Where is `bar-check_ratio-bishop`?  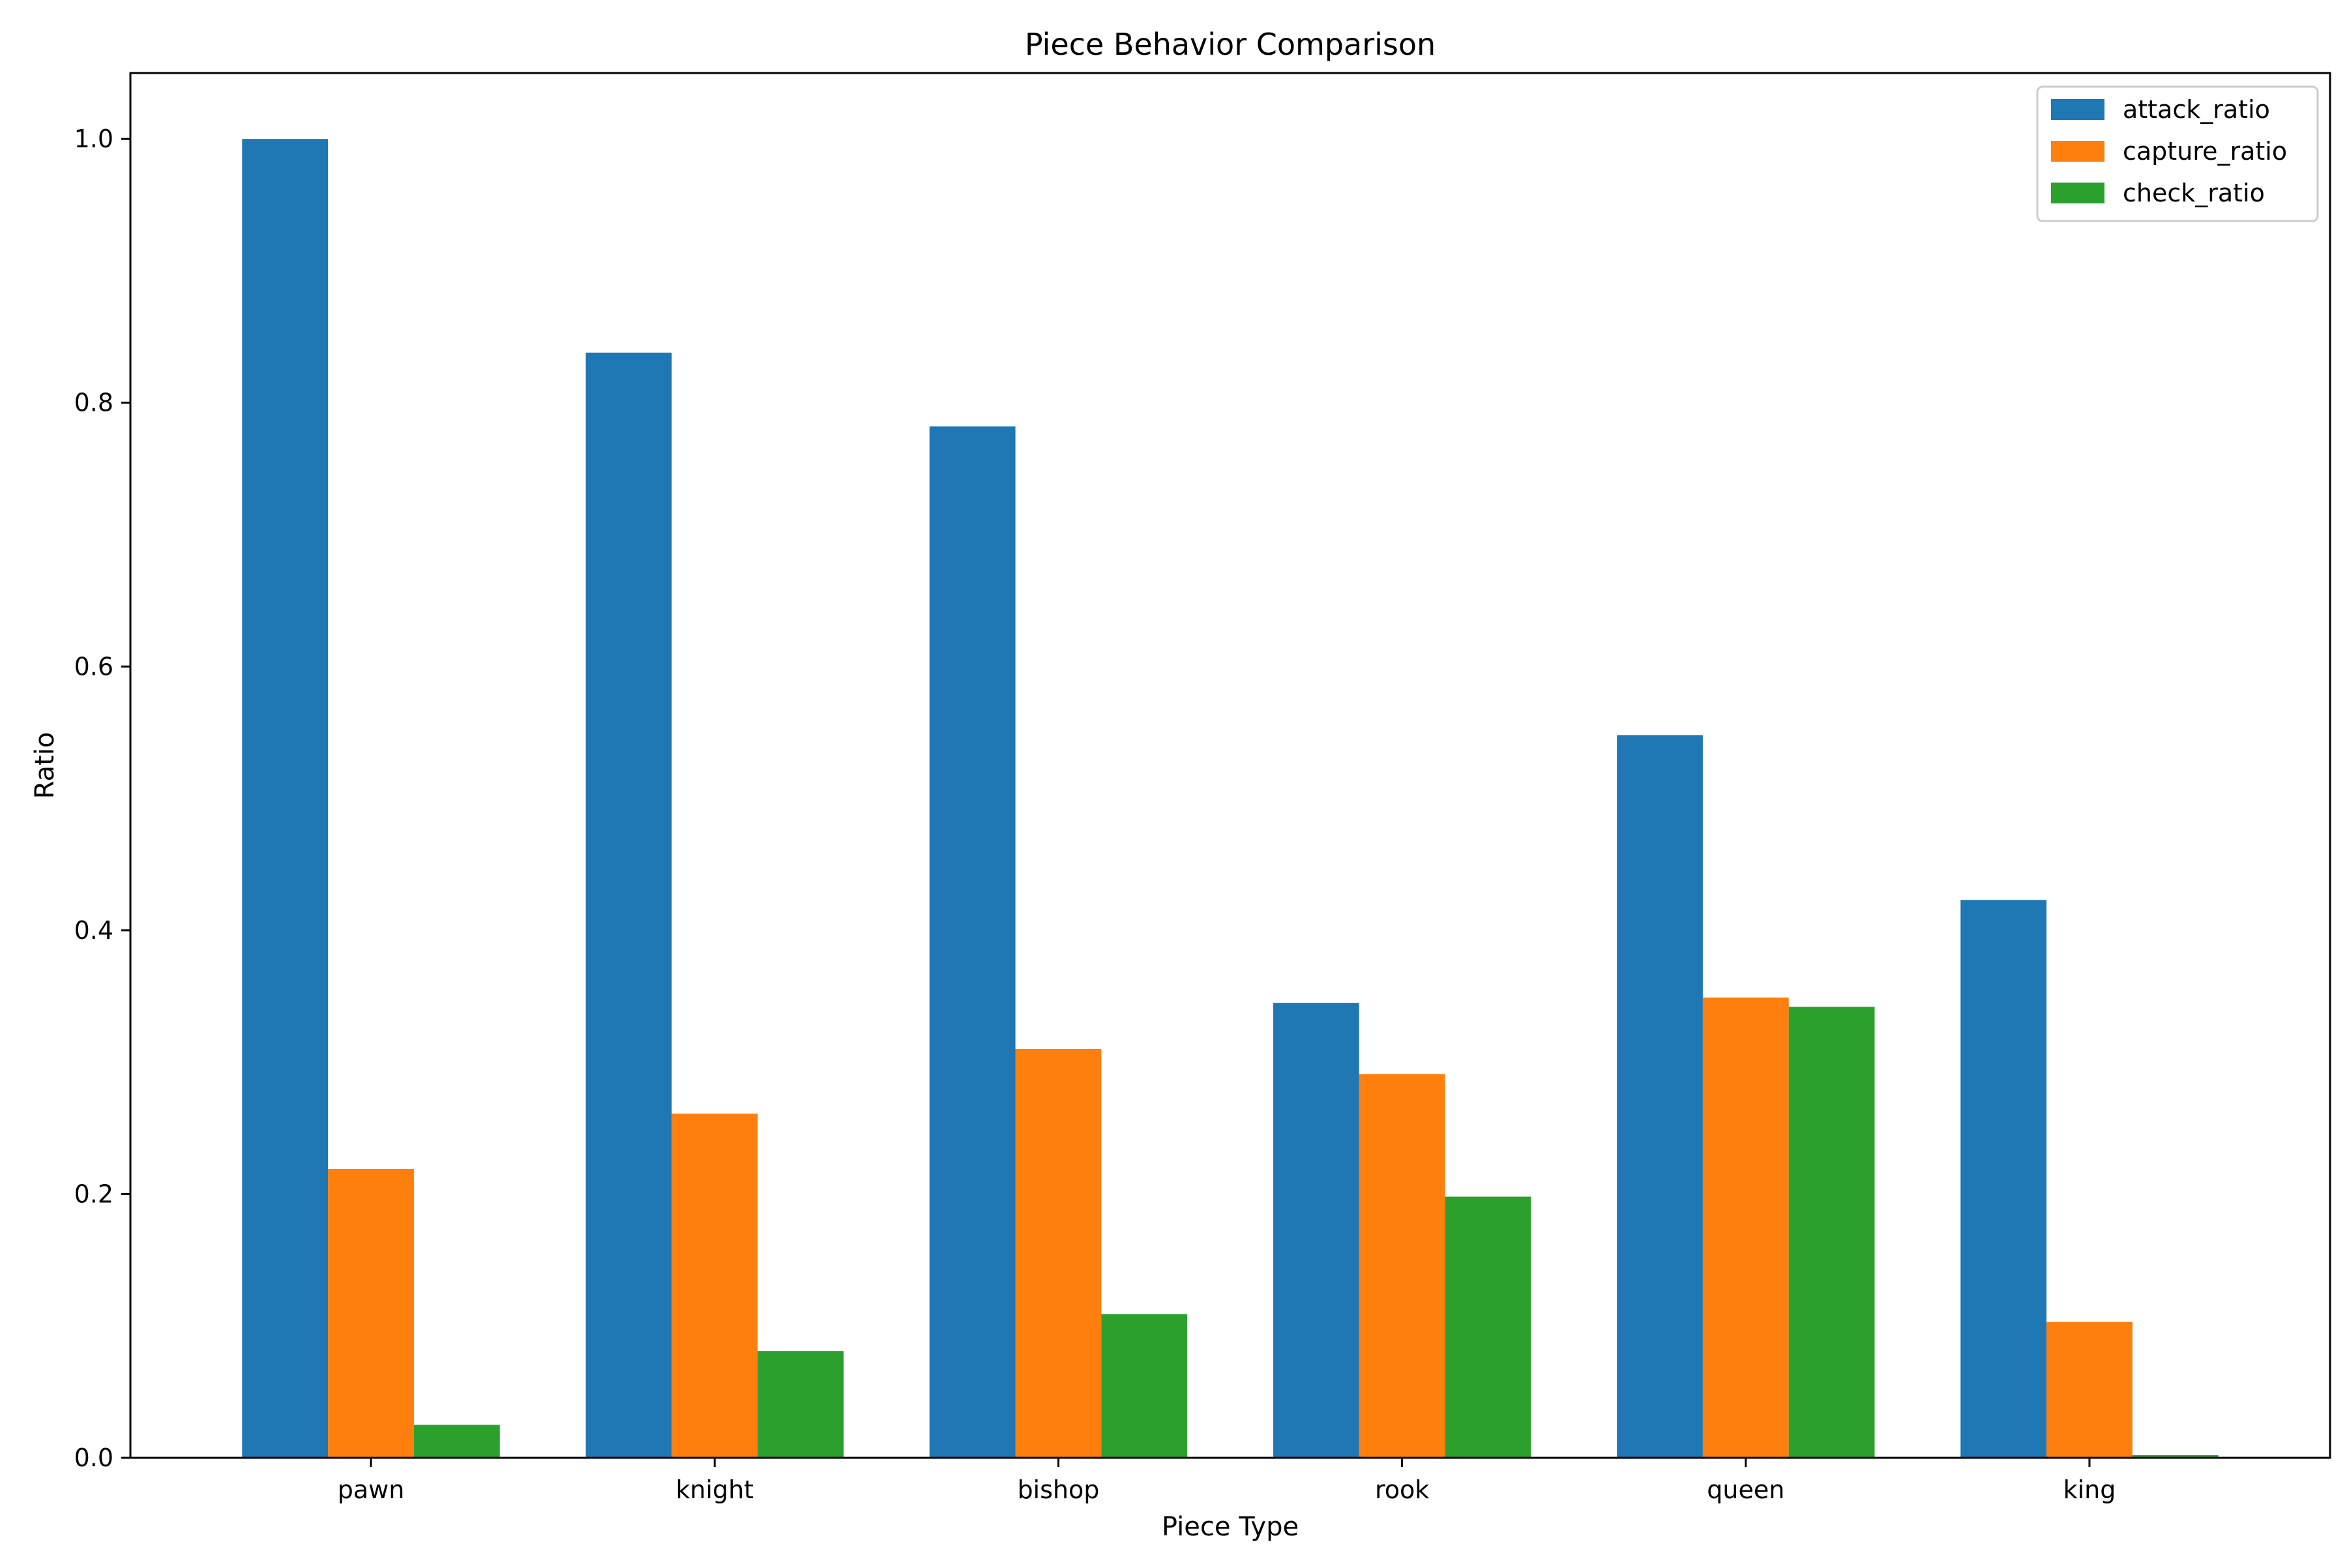
bar-check_ratio-bishop is located at coordinates (1144, 1386).